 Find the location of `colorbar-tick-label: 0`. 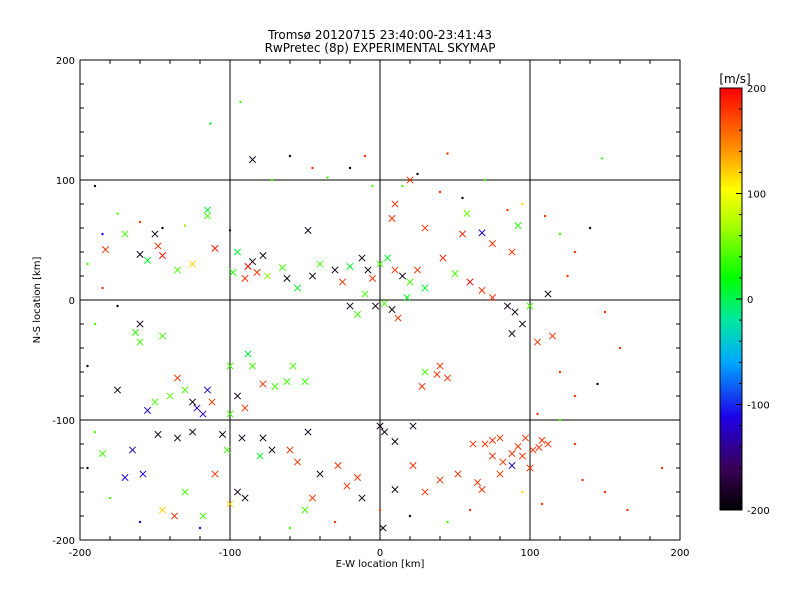

colorbar-tick-label: 0 is located at coordinates (750, 300).